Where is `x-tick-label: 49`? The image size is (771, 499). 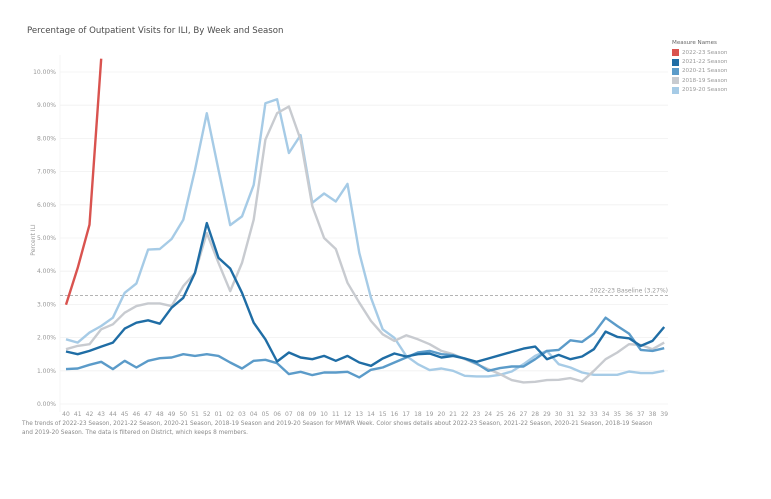
x-tick-label: 49 is located at coordinates (172, 414).